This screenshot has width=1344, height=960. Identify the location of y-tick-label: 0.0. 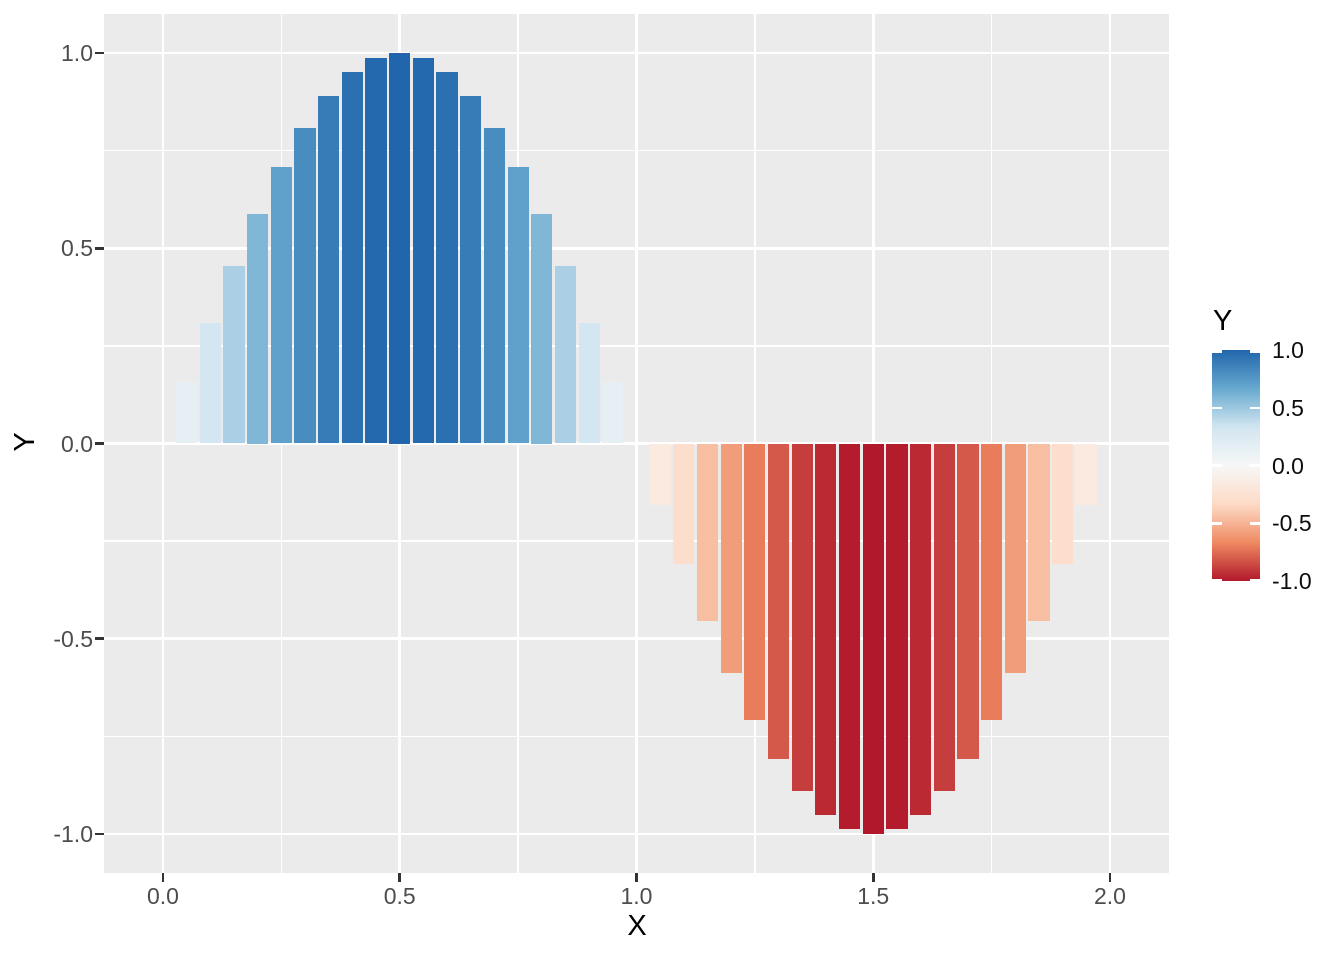
(77, 443).